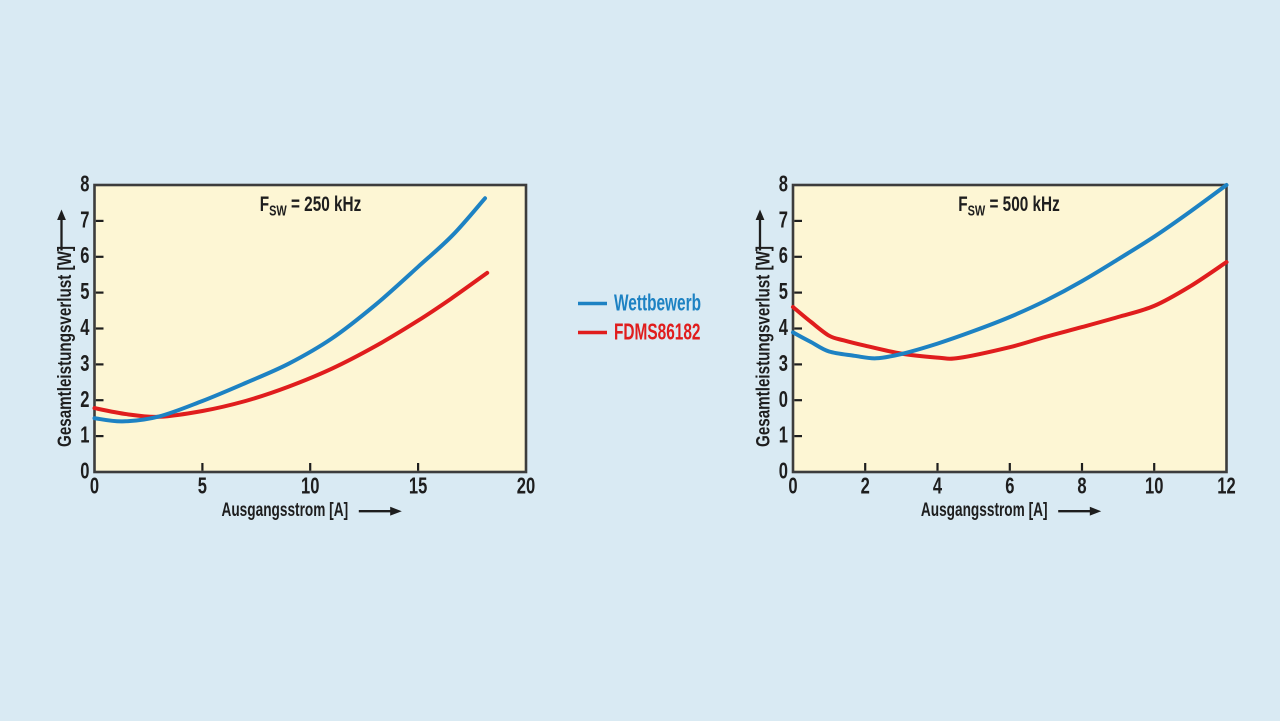 The image size is (1280, 721). I want to click on svg-text: 20, so click(526, 486).